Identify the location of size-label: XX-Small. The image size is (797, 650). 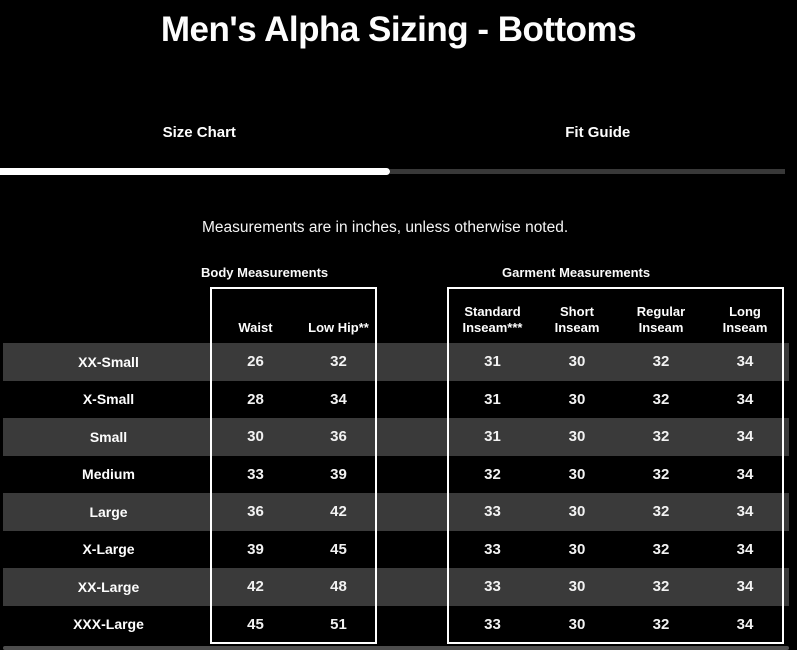
(108, 361).